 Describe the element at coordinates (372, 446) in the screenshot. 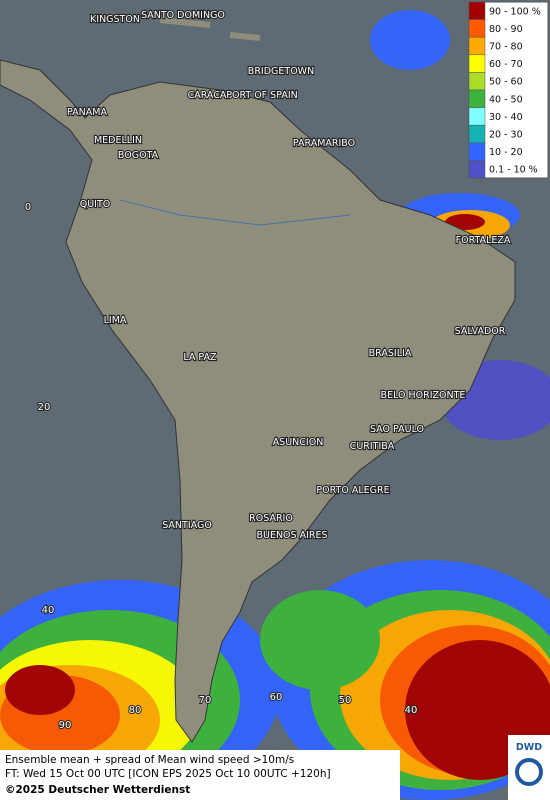

I see `city-label: CURITIBA` at that location.